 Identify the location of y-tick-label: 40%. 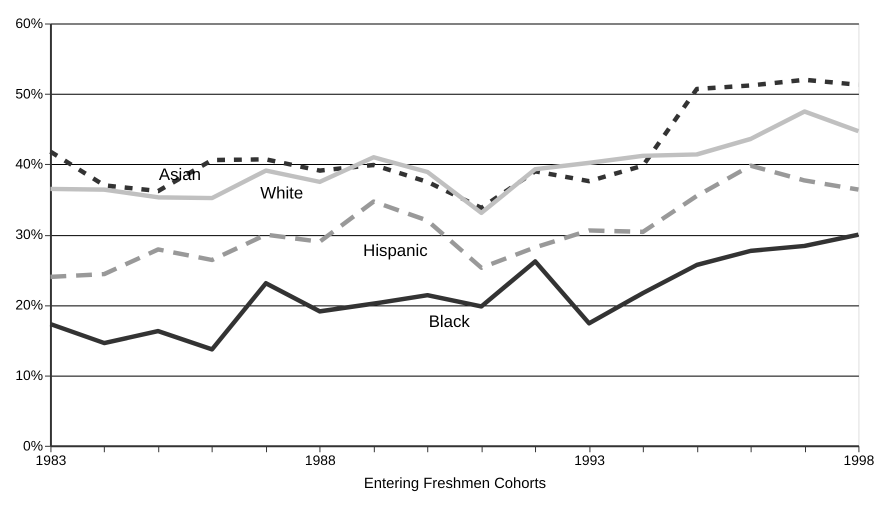
(29, 164).